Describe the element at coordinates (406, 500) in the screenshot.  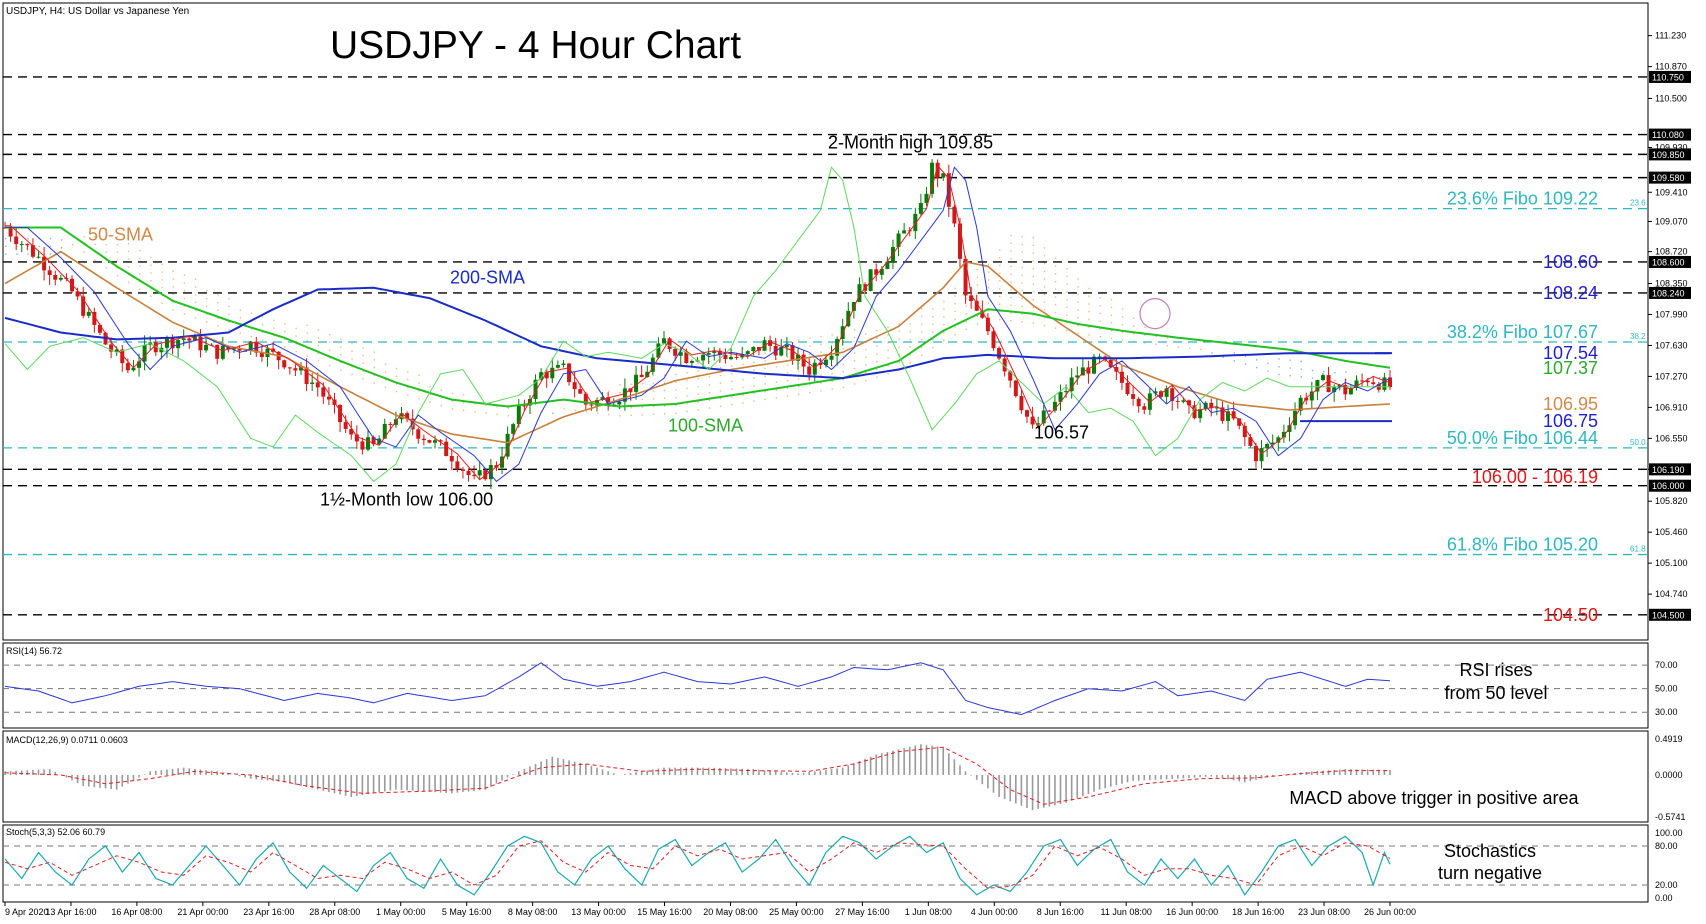
I see `low-annotation: 1½-Month low 106.00` at that location.